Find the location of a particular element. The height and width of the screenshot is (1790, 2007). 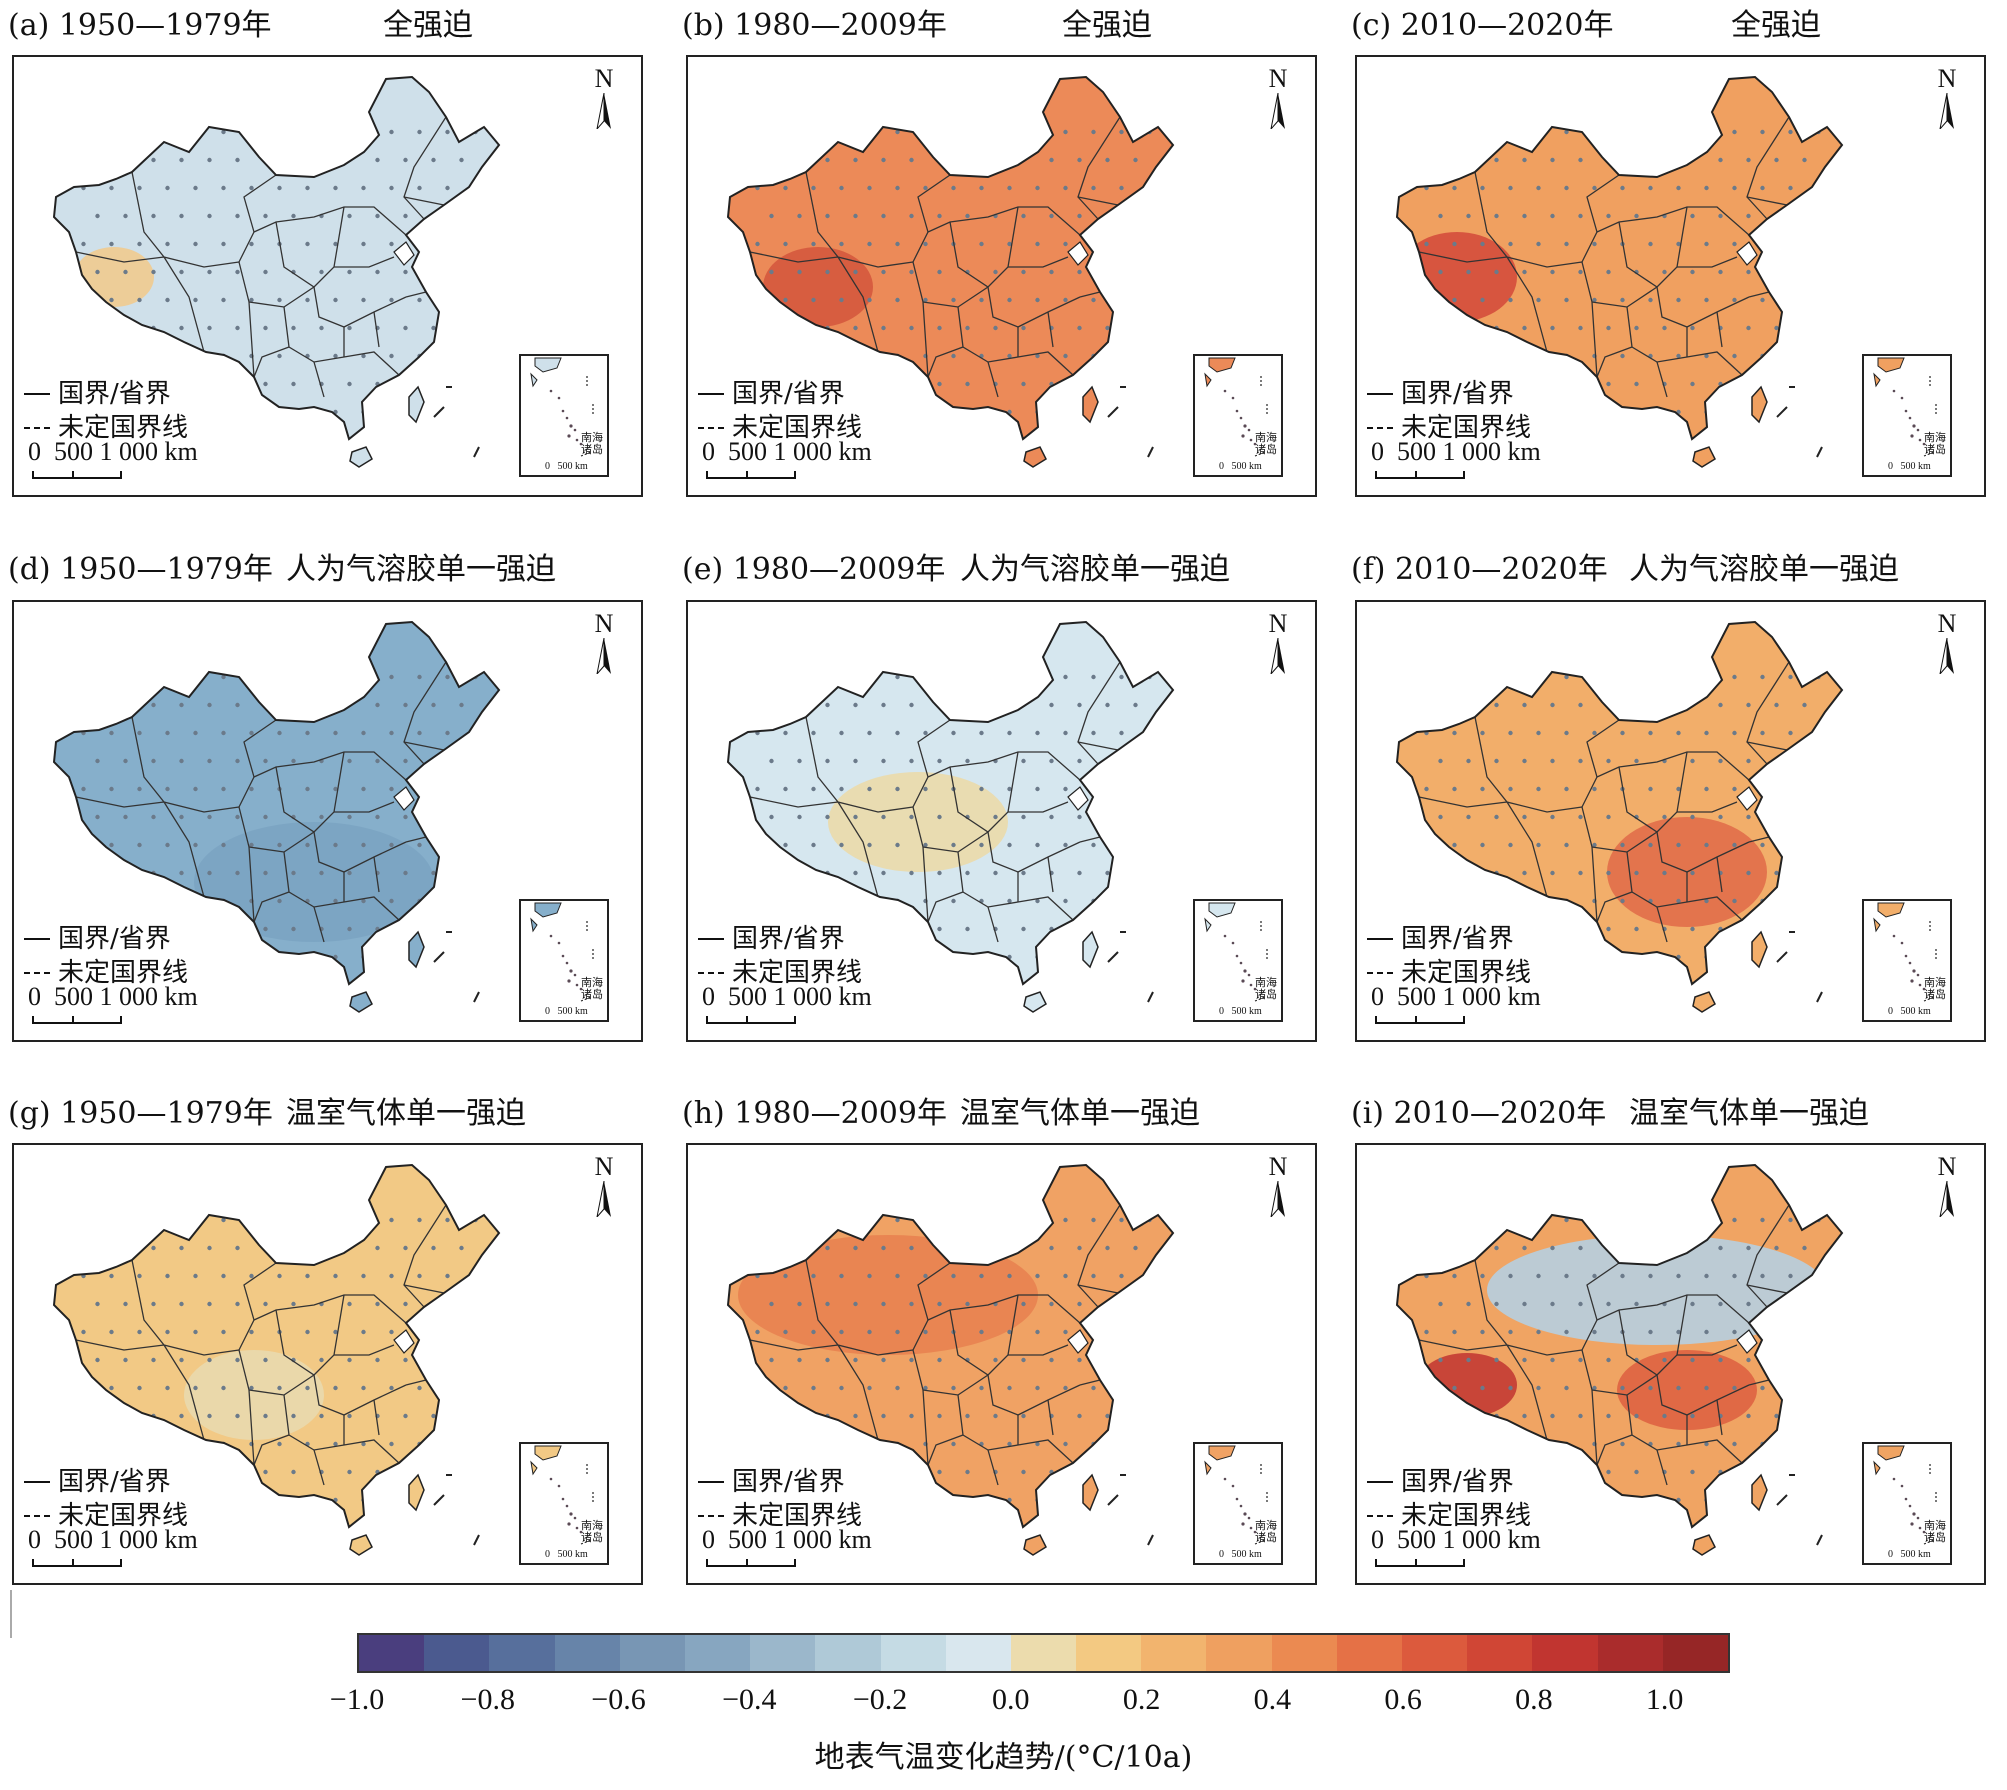

solid-line-swatch is located at coordinates (1380, 394).